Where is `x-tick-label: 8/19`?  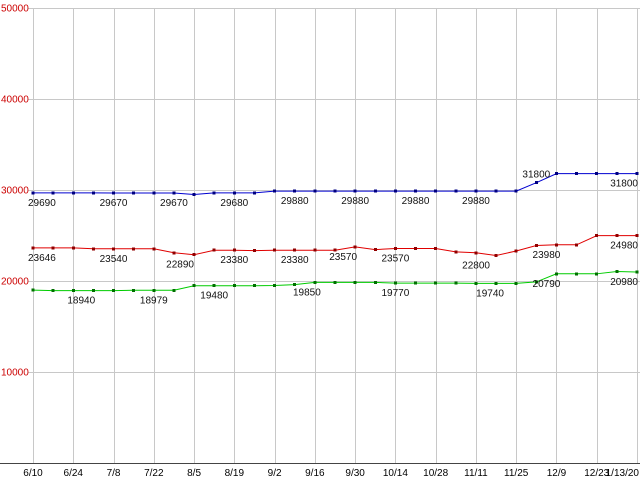 x-tick-label: 8/19 is located at coordinates (235, 473).